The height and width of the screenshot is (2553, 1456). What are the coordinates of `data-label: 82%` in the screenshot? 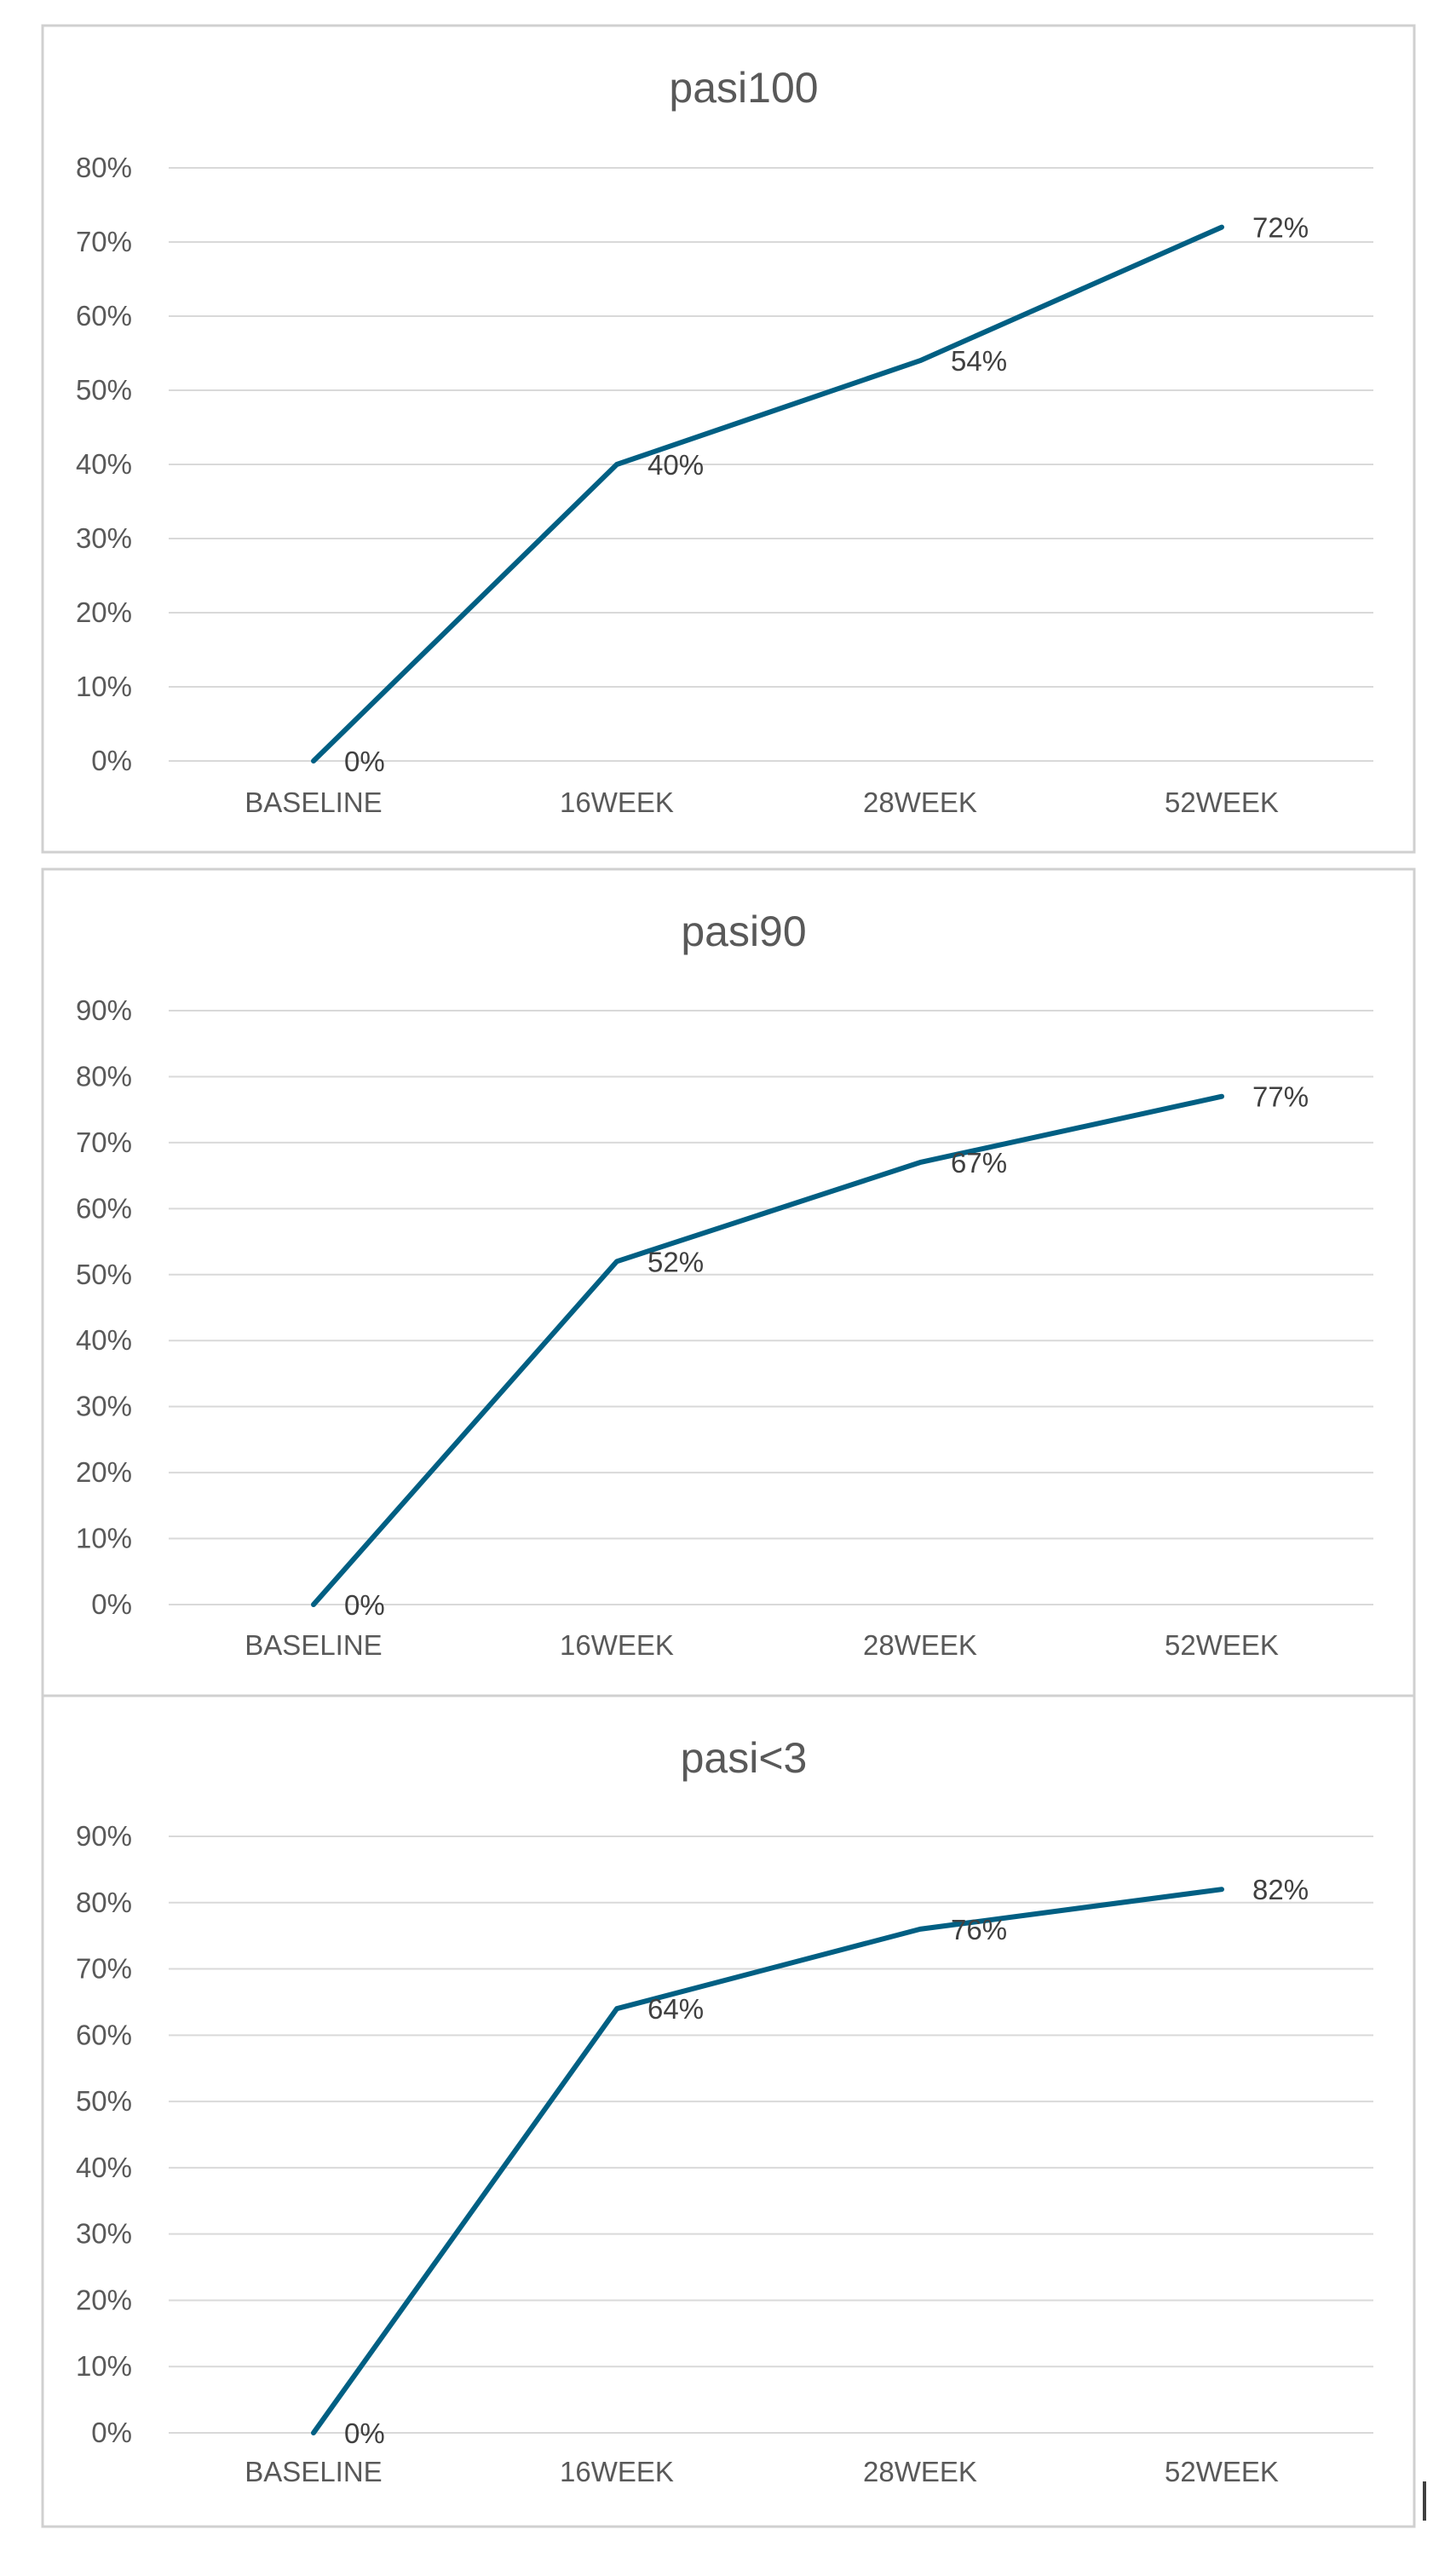 It's located at (1281, 1889).